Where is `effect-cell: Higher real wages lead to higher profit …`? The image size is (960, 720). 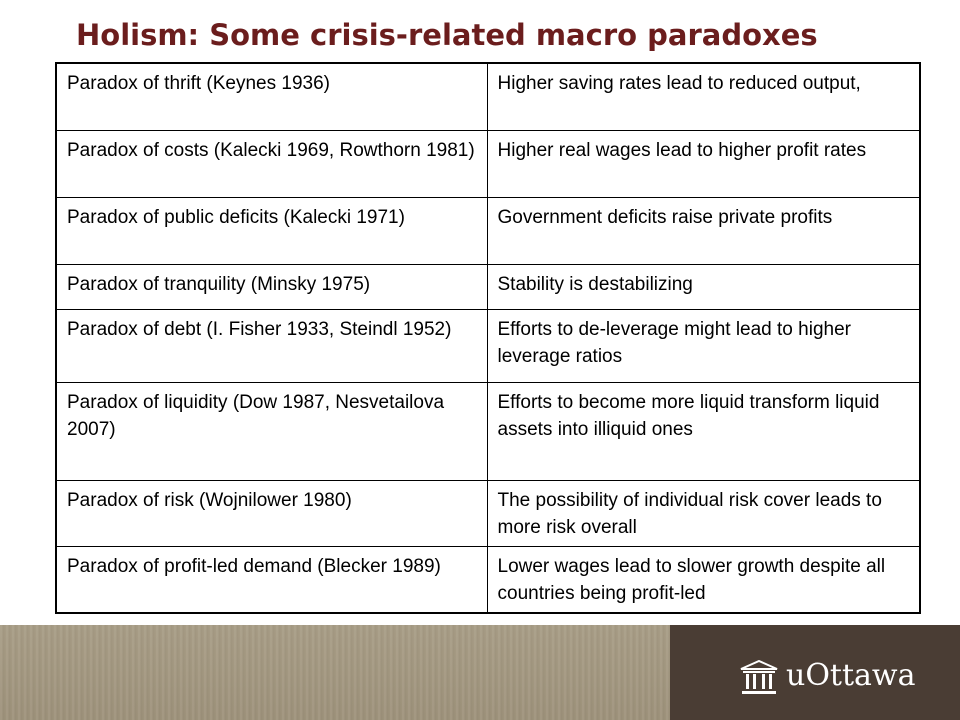
effect-cell: Higher real wages lead to higher profit … is located at coordinates (703, 163).